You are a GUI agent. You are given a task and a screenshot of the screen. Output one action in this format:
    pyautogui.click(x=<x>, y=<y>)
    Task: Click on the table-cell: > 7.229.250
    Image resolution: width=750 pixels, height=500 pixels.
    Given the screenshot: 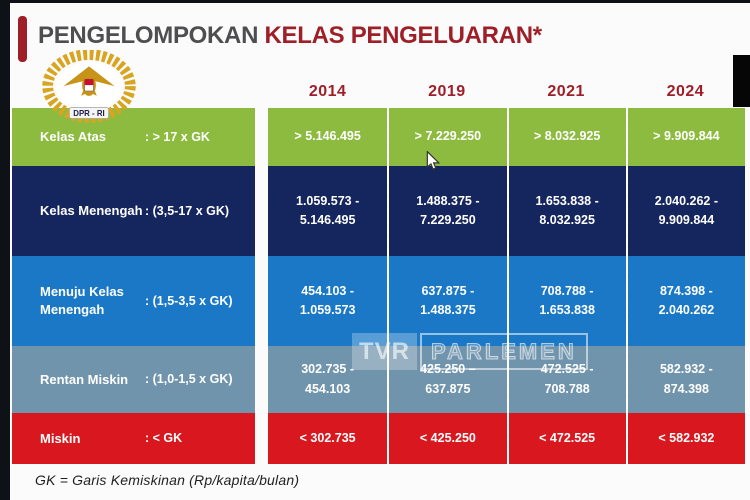 What is the action you would take?
    pyautogui.click(x=448, y=137)
    